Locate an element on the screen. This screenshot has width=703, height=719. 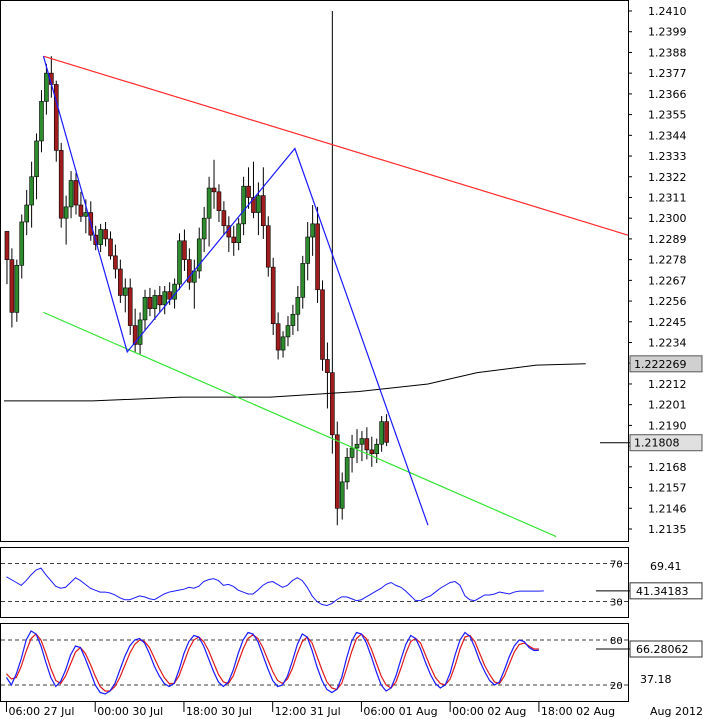
rsi-levels: 70 30 is located at coordinates (314, 584).